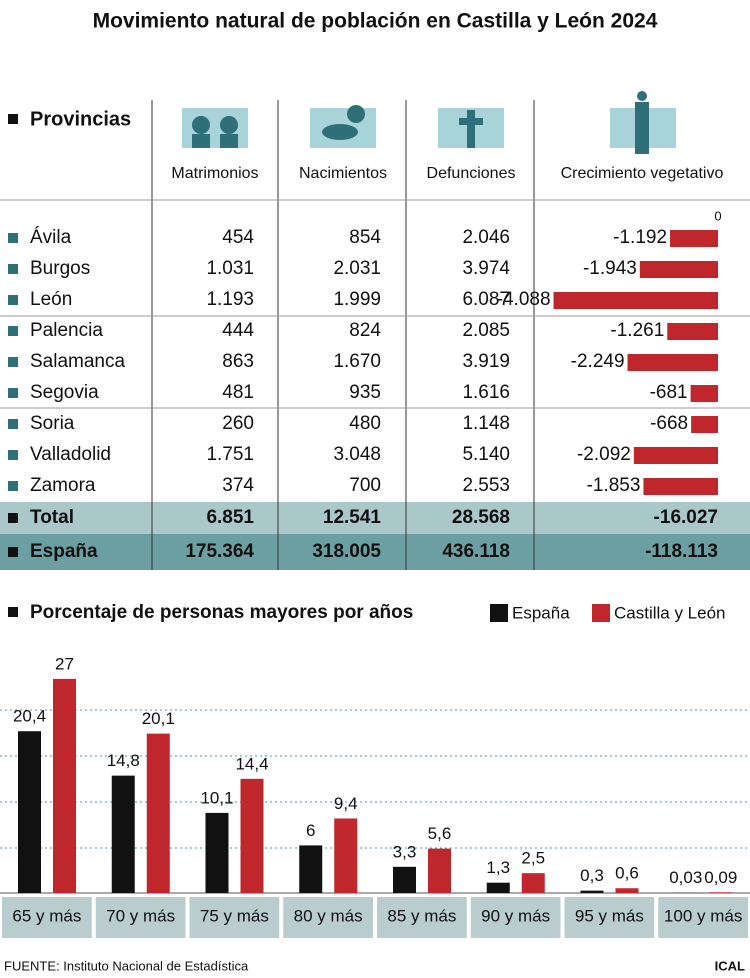 Image resolution: width=750 pixels, height=978 pixels. I want to click on cell: 1.193, so click(230, 299).